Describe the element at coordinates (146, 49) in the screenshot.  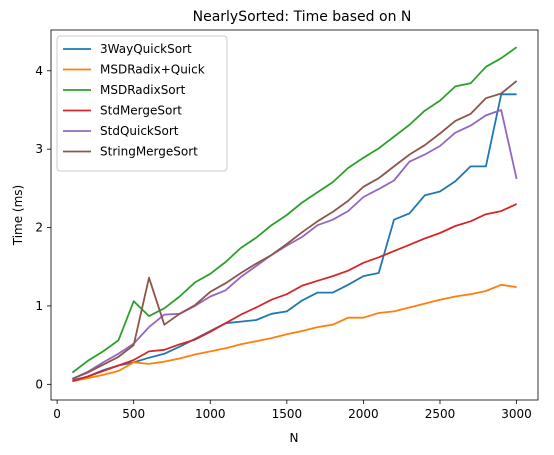
I see `legend-entry: 3WayQuickSort` at that location.